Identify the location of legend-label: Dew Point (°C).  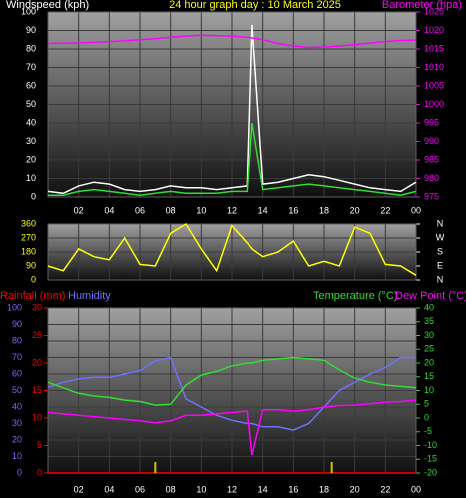
(430, 296).